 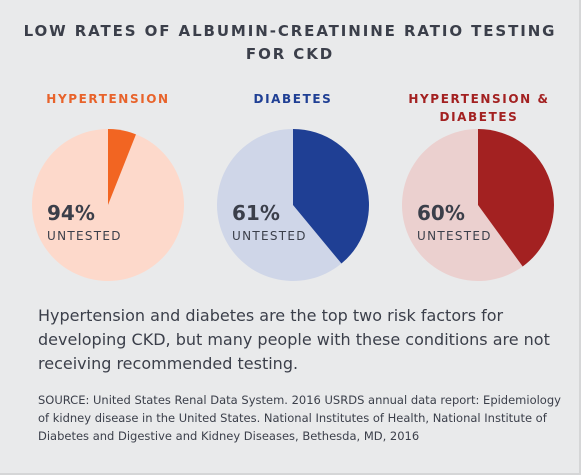 What do you see at coordinates (269, 236) in the screenshot?
I see `pie-sublabel-diabetes: UNTESTED` at bounding box center [269, 236].